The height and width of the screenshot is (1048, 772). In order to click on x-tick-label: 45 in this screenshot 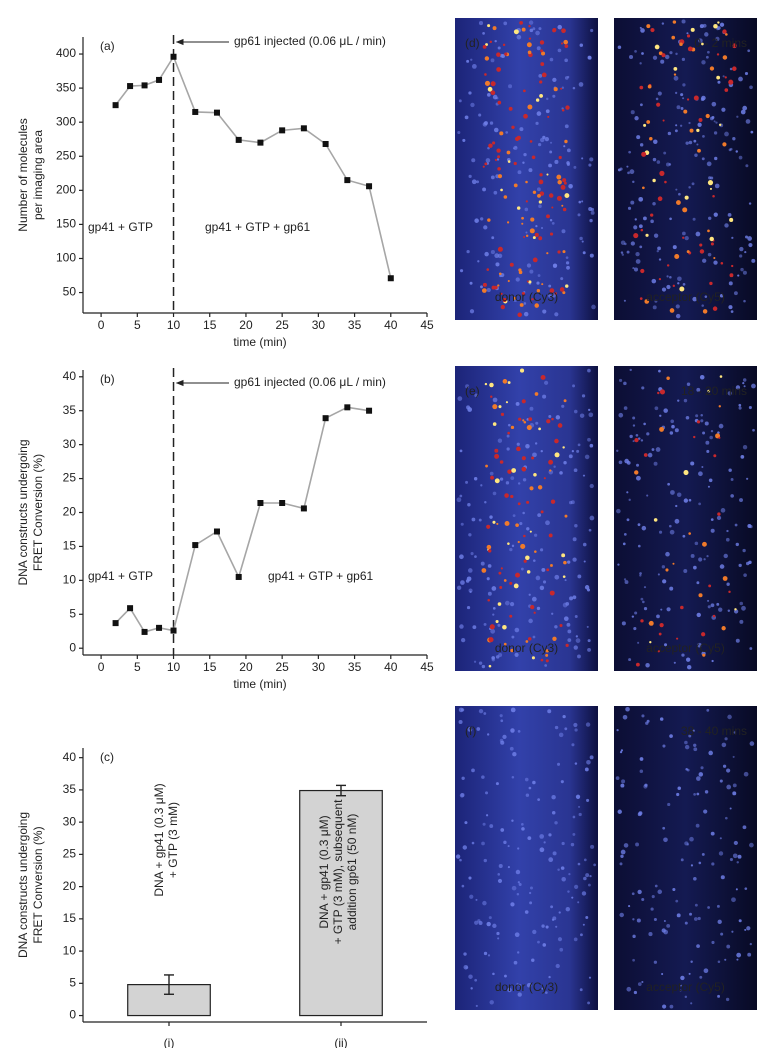, I will do `click(427, 667)`.